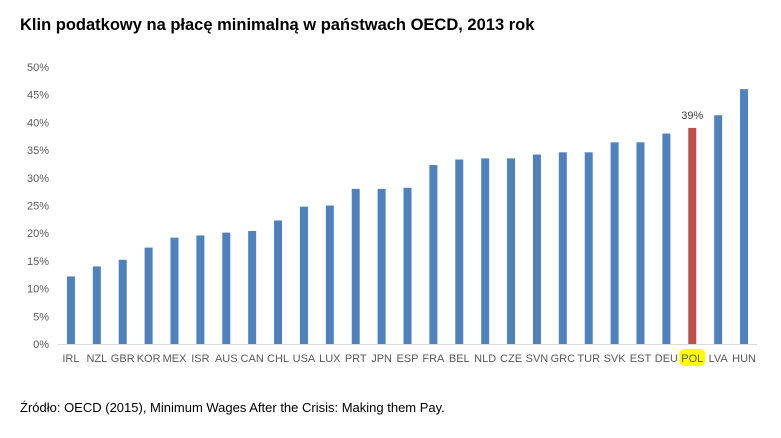 The width and height of the screenshot is (781, 438). Describe the element at coordinates (744, 216) in the screenshot. I see `bar-hun` at that location.